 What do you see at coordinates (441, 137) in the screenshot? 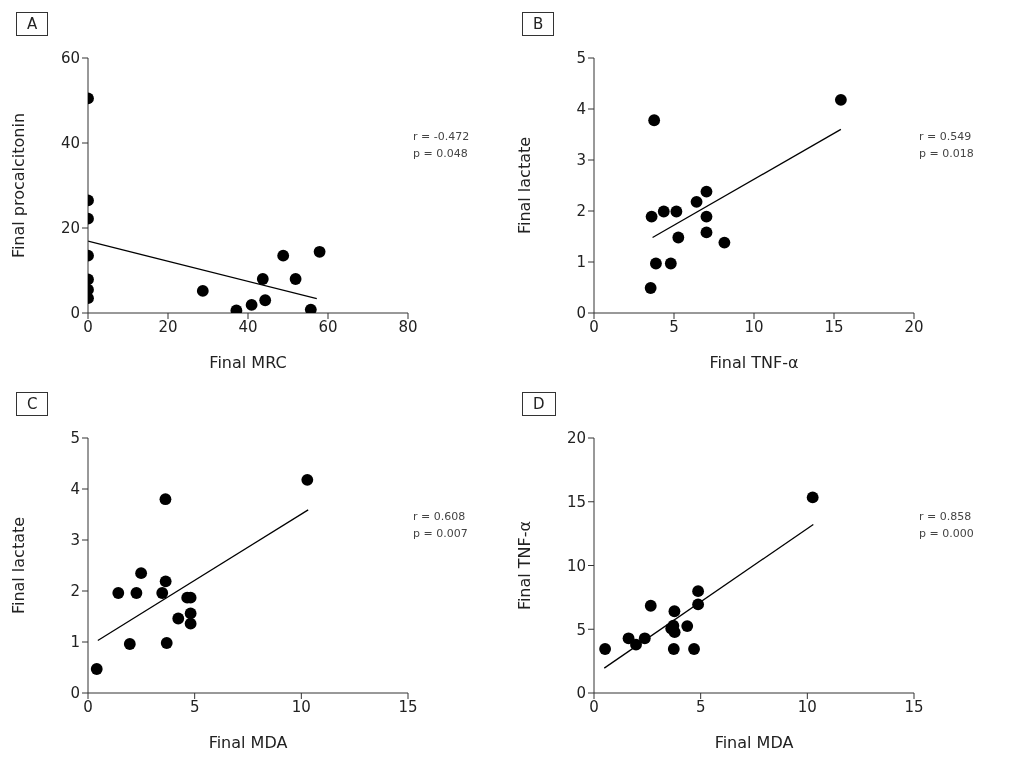
I see `text: r = -0.472` at bounding box center [441, 137].